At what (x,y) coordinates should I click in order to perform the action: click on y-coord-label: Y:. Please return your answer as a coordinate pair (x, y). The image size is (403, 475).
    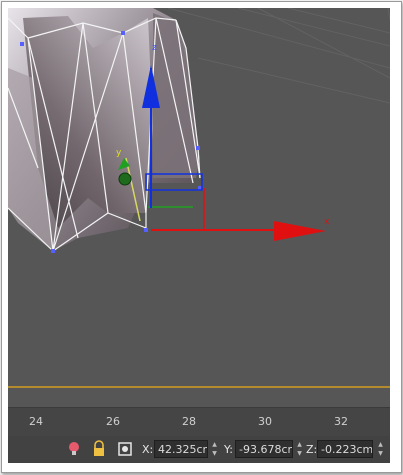
    Looking at the image, I should click on (228, 449).